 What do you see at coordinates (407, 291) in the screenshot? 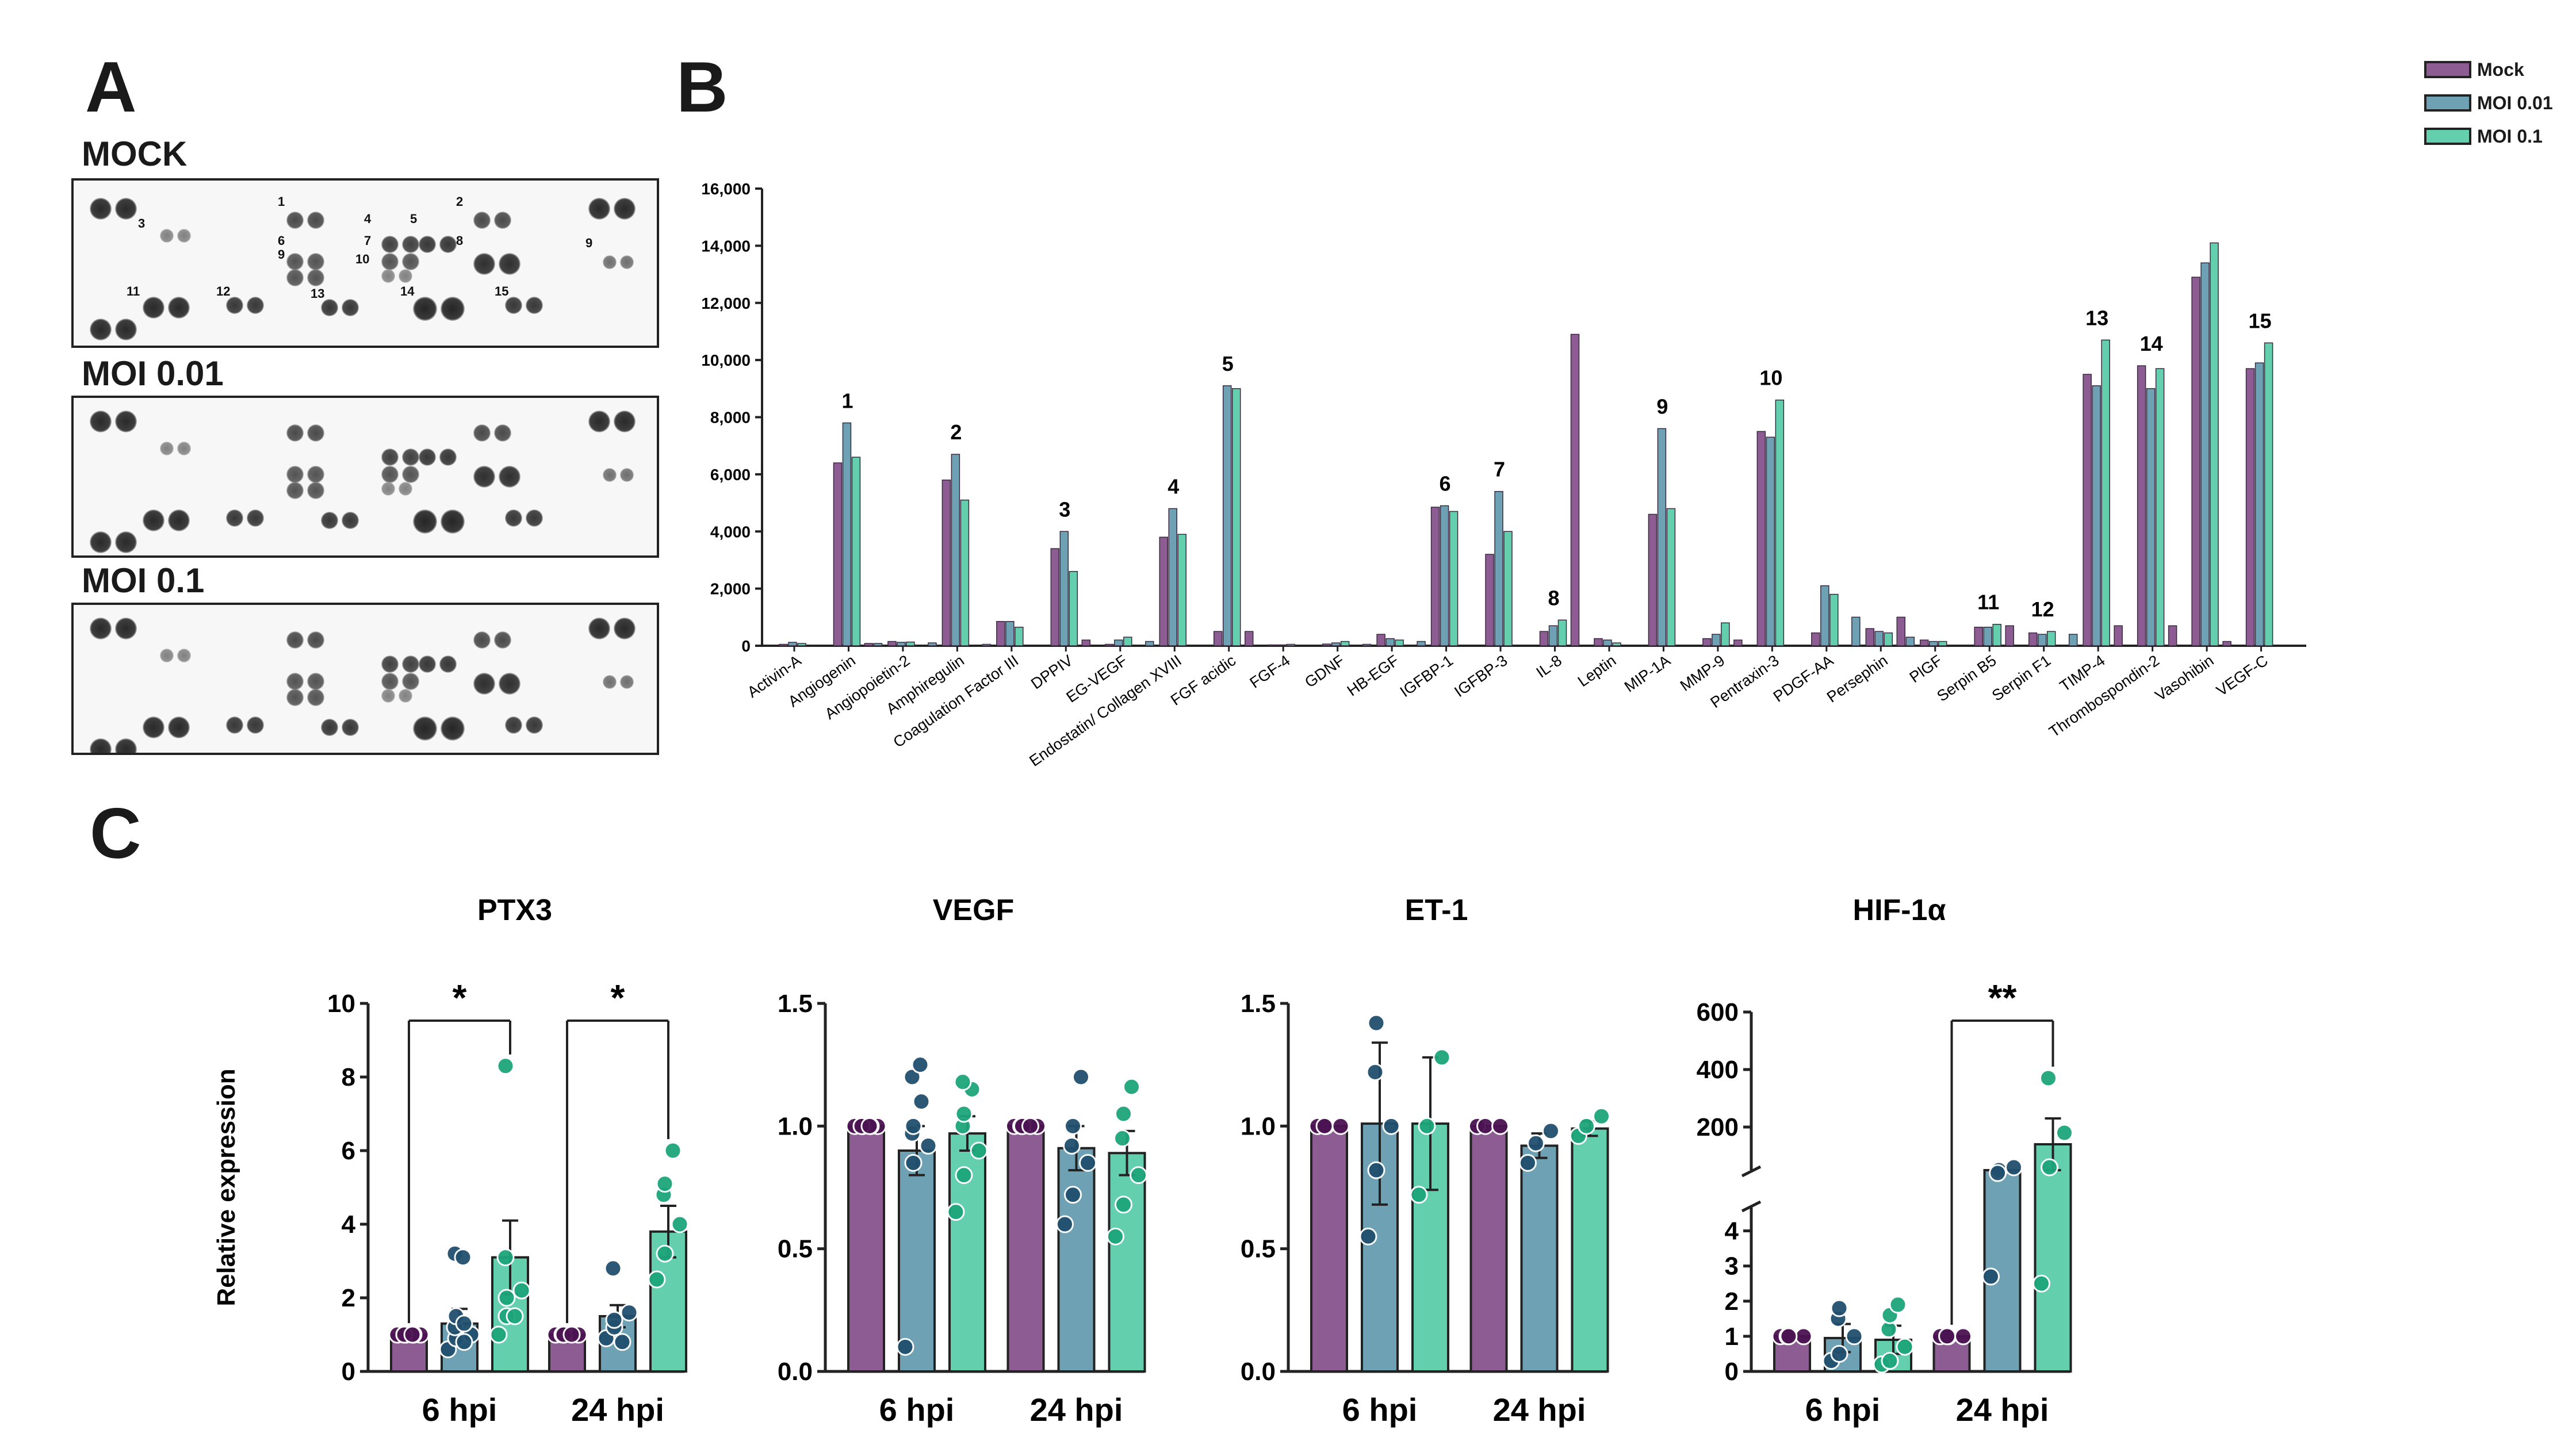
I see `blot-spot-label: 14` at bounding box center [407, 291].